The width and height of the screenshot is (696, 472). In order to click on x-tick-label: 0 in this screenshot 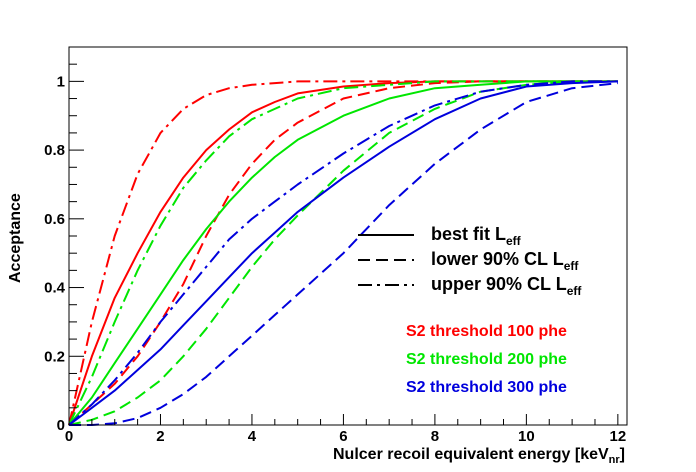, I will do `click(69, 436)`.